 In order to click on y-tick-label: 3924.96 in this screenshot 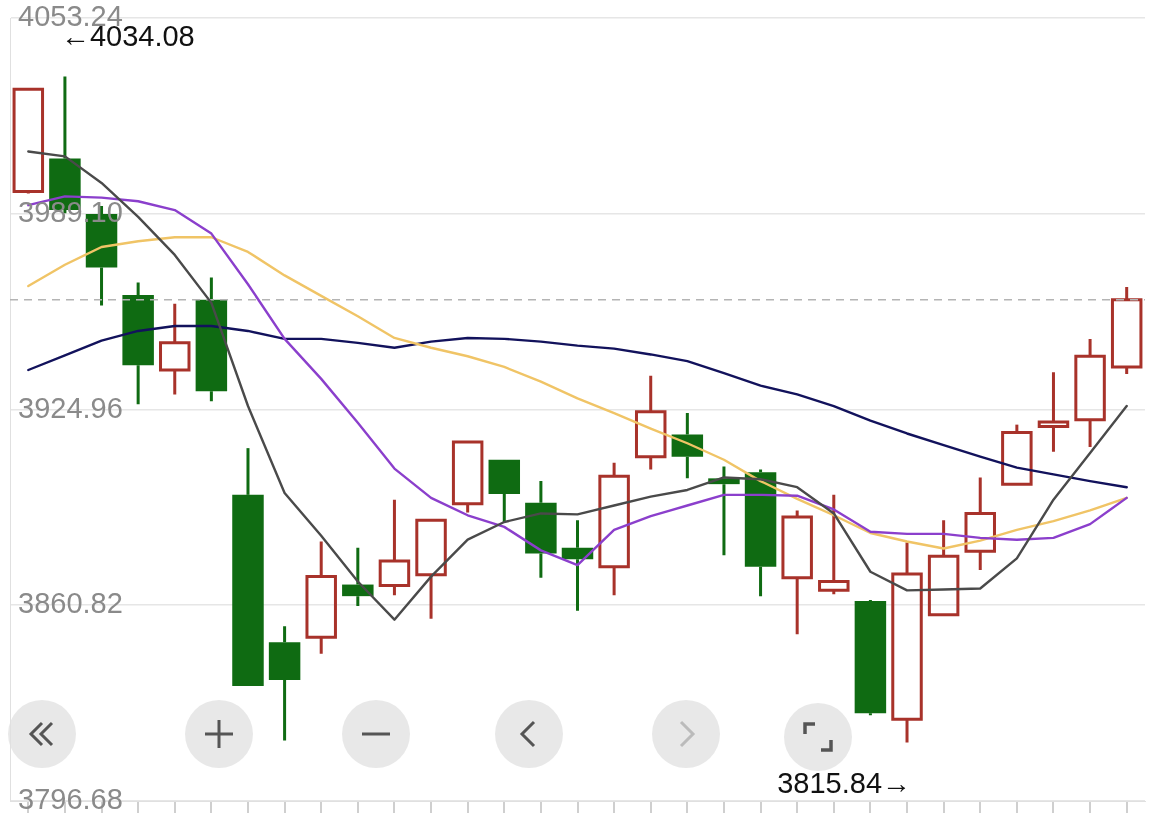, I will do `click(70, 407)`.